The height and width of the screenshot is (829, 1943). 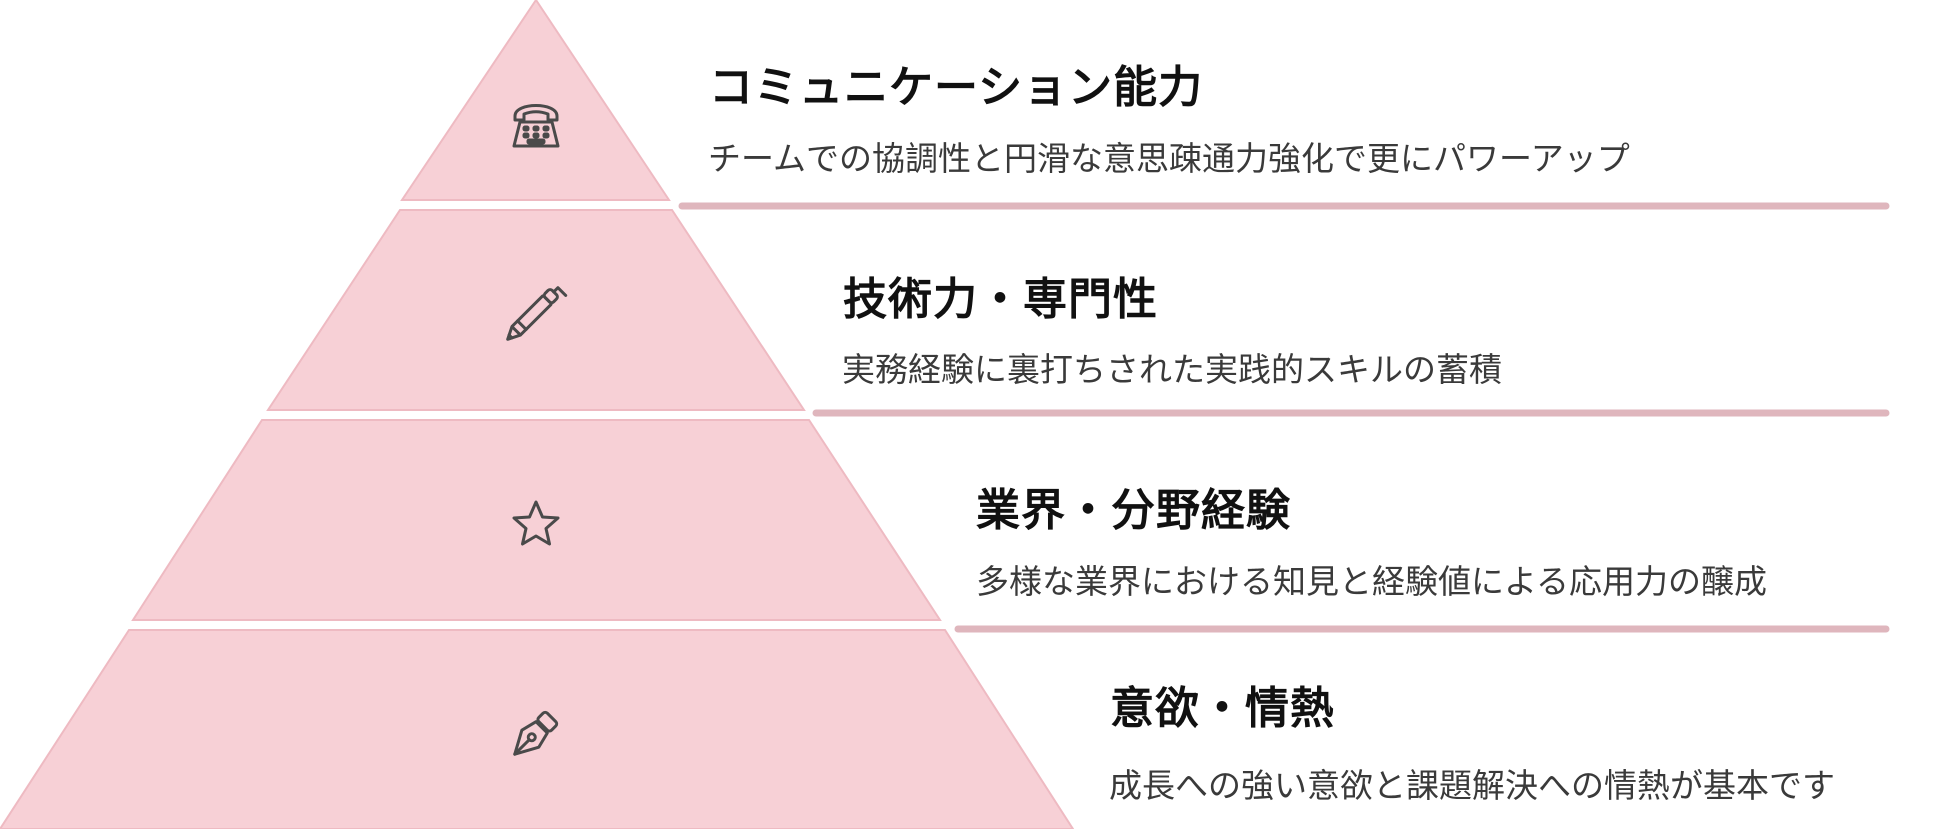 What do you see at coordinates (1169, 158) in the screenshot?
I see `tier-1-description: チームでの協調性と円滑な意思疎通力強化で更にパワーアップ` at bounding box center [1169, 158].